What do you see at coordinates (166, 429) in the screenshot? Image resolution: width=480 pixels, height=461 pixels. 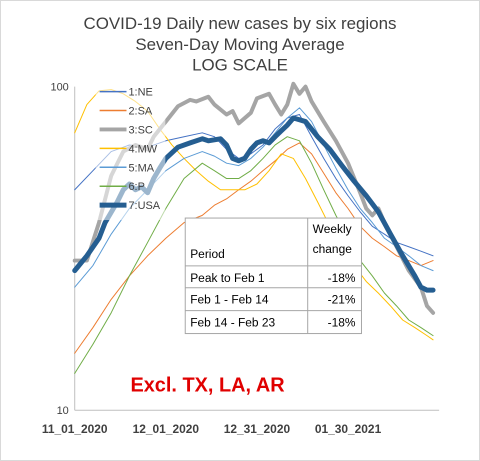 I see `x-tick-label: 12_01_2020` at bounding box center [166, 429].